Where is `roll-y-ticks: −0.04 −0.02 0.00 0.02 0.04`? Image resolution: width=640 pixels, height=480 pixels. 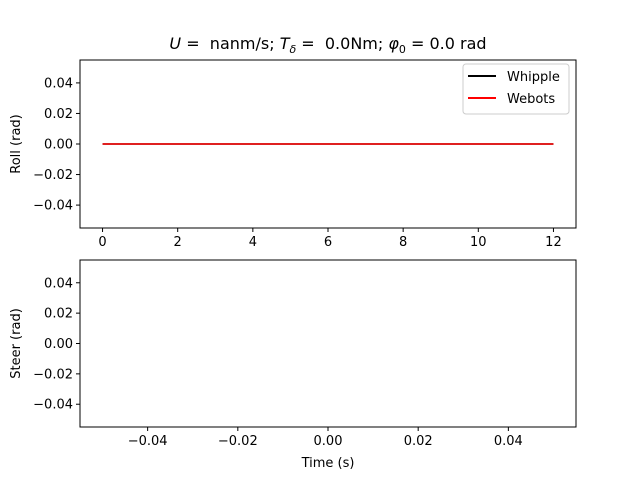 roll-y-ticks: −0.04 −0.02 0.00 0.02 0.04 is located at coordinates (56, 145).